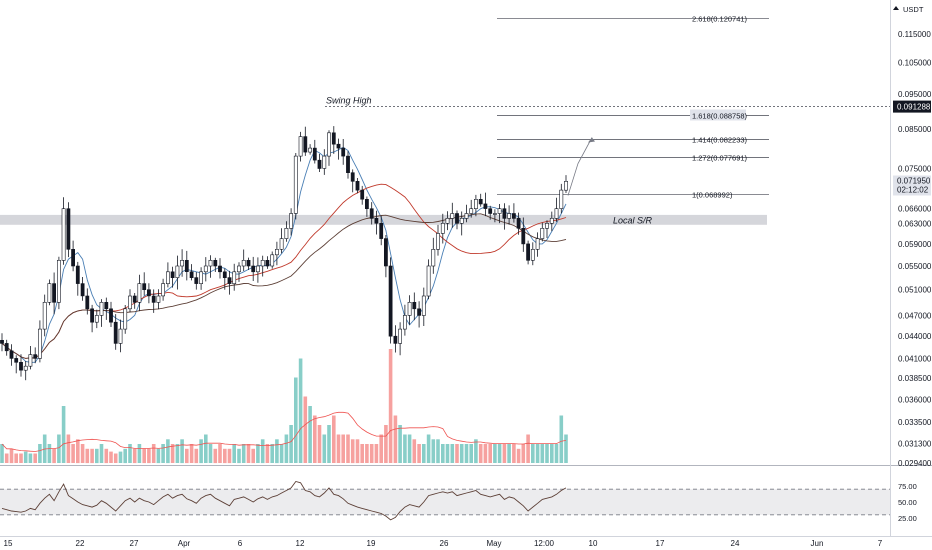 Image resolution: width=932 pixels, height=550 pixels. What do you see at coordinates (880, 543) in the screenshot?
I see `time-tick-label: 7` at bounding box center [880, 543].